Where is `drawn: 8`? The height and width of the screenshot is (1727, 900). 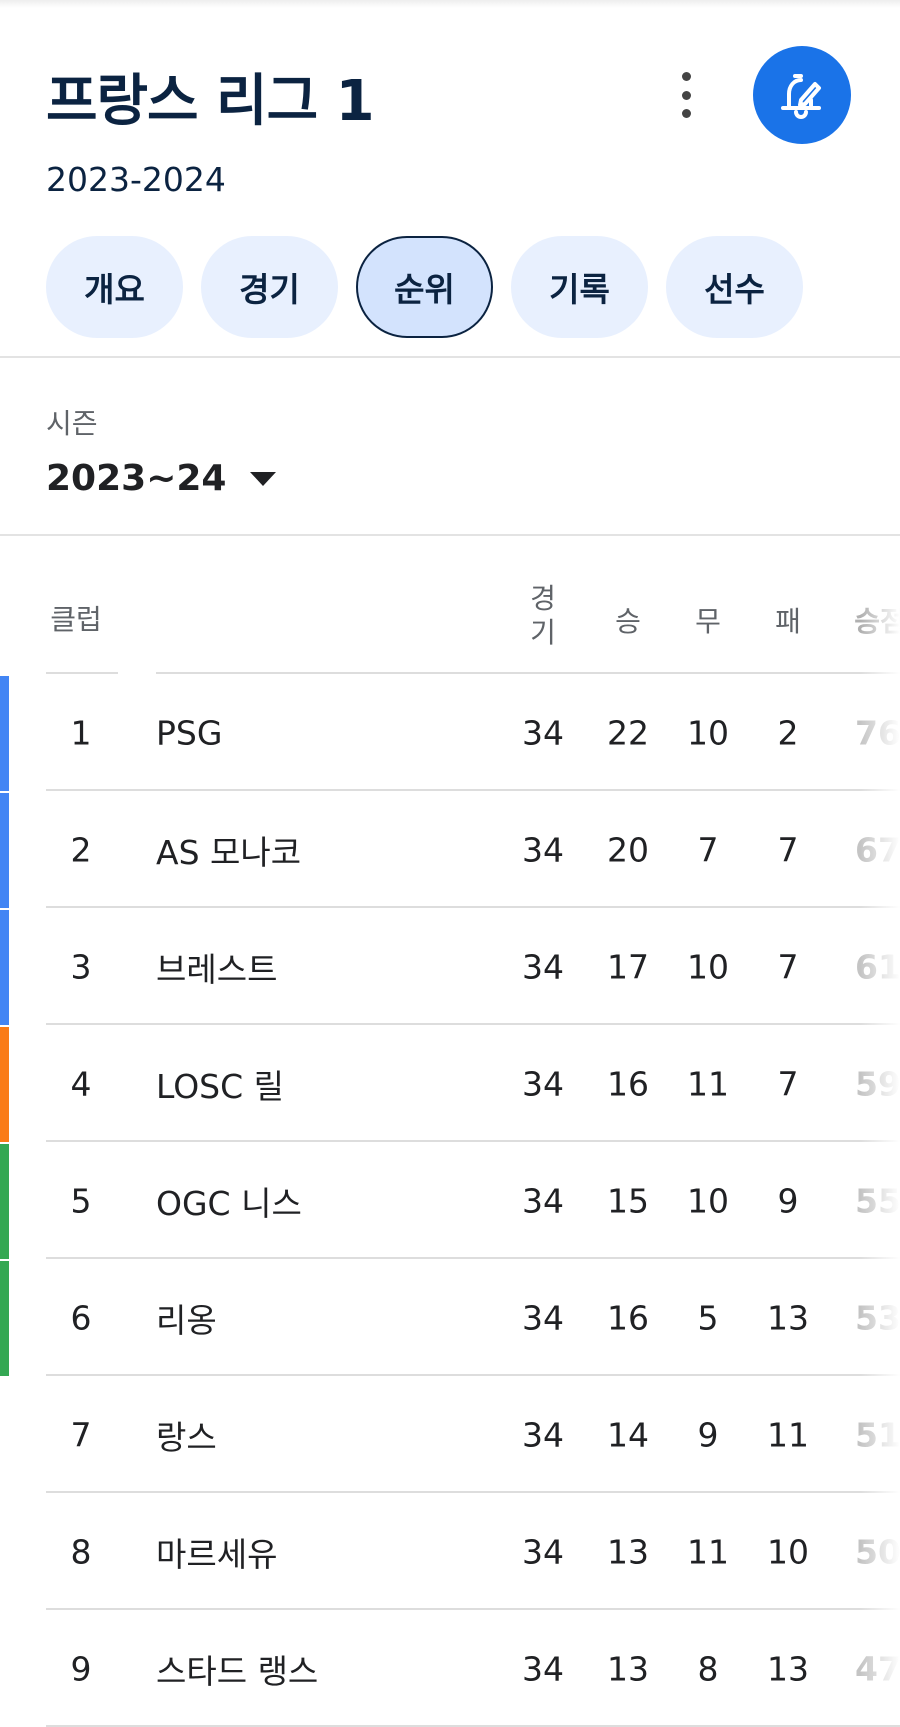
drawn: 8 is located at coordinates (708, 1668).